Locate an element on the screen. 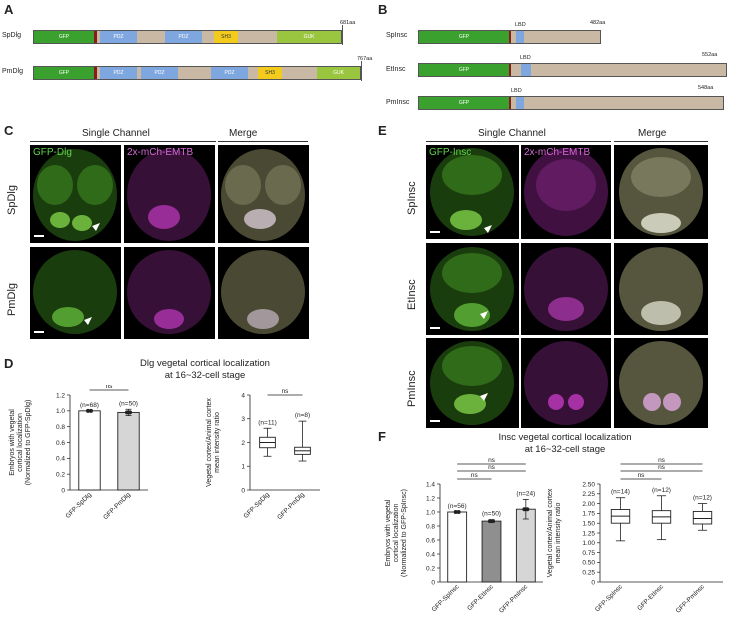  n-label: (n=8) is located at coordinates (302, 415).